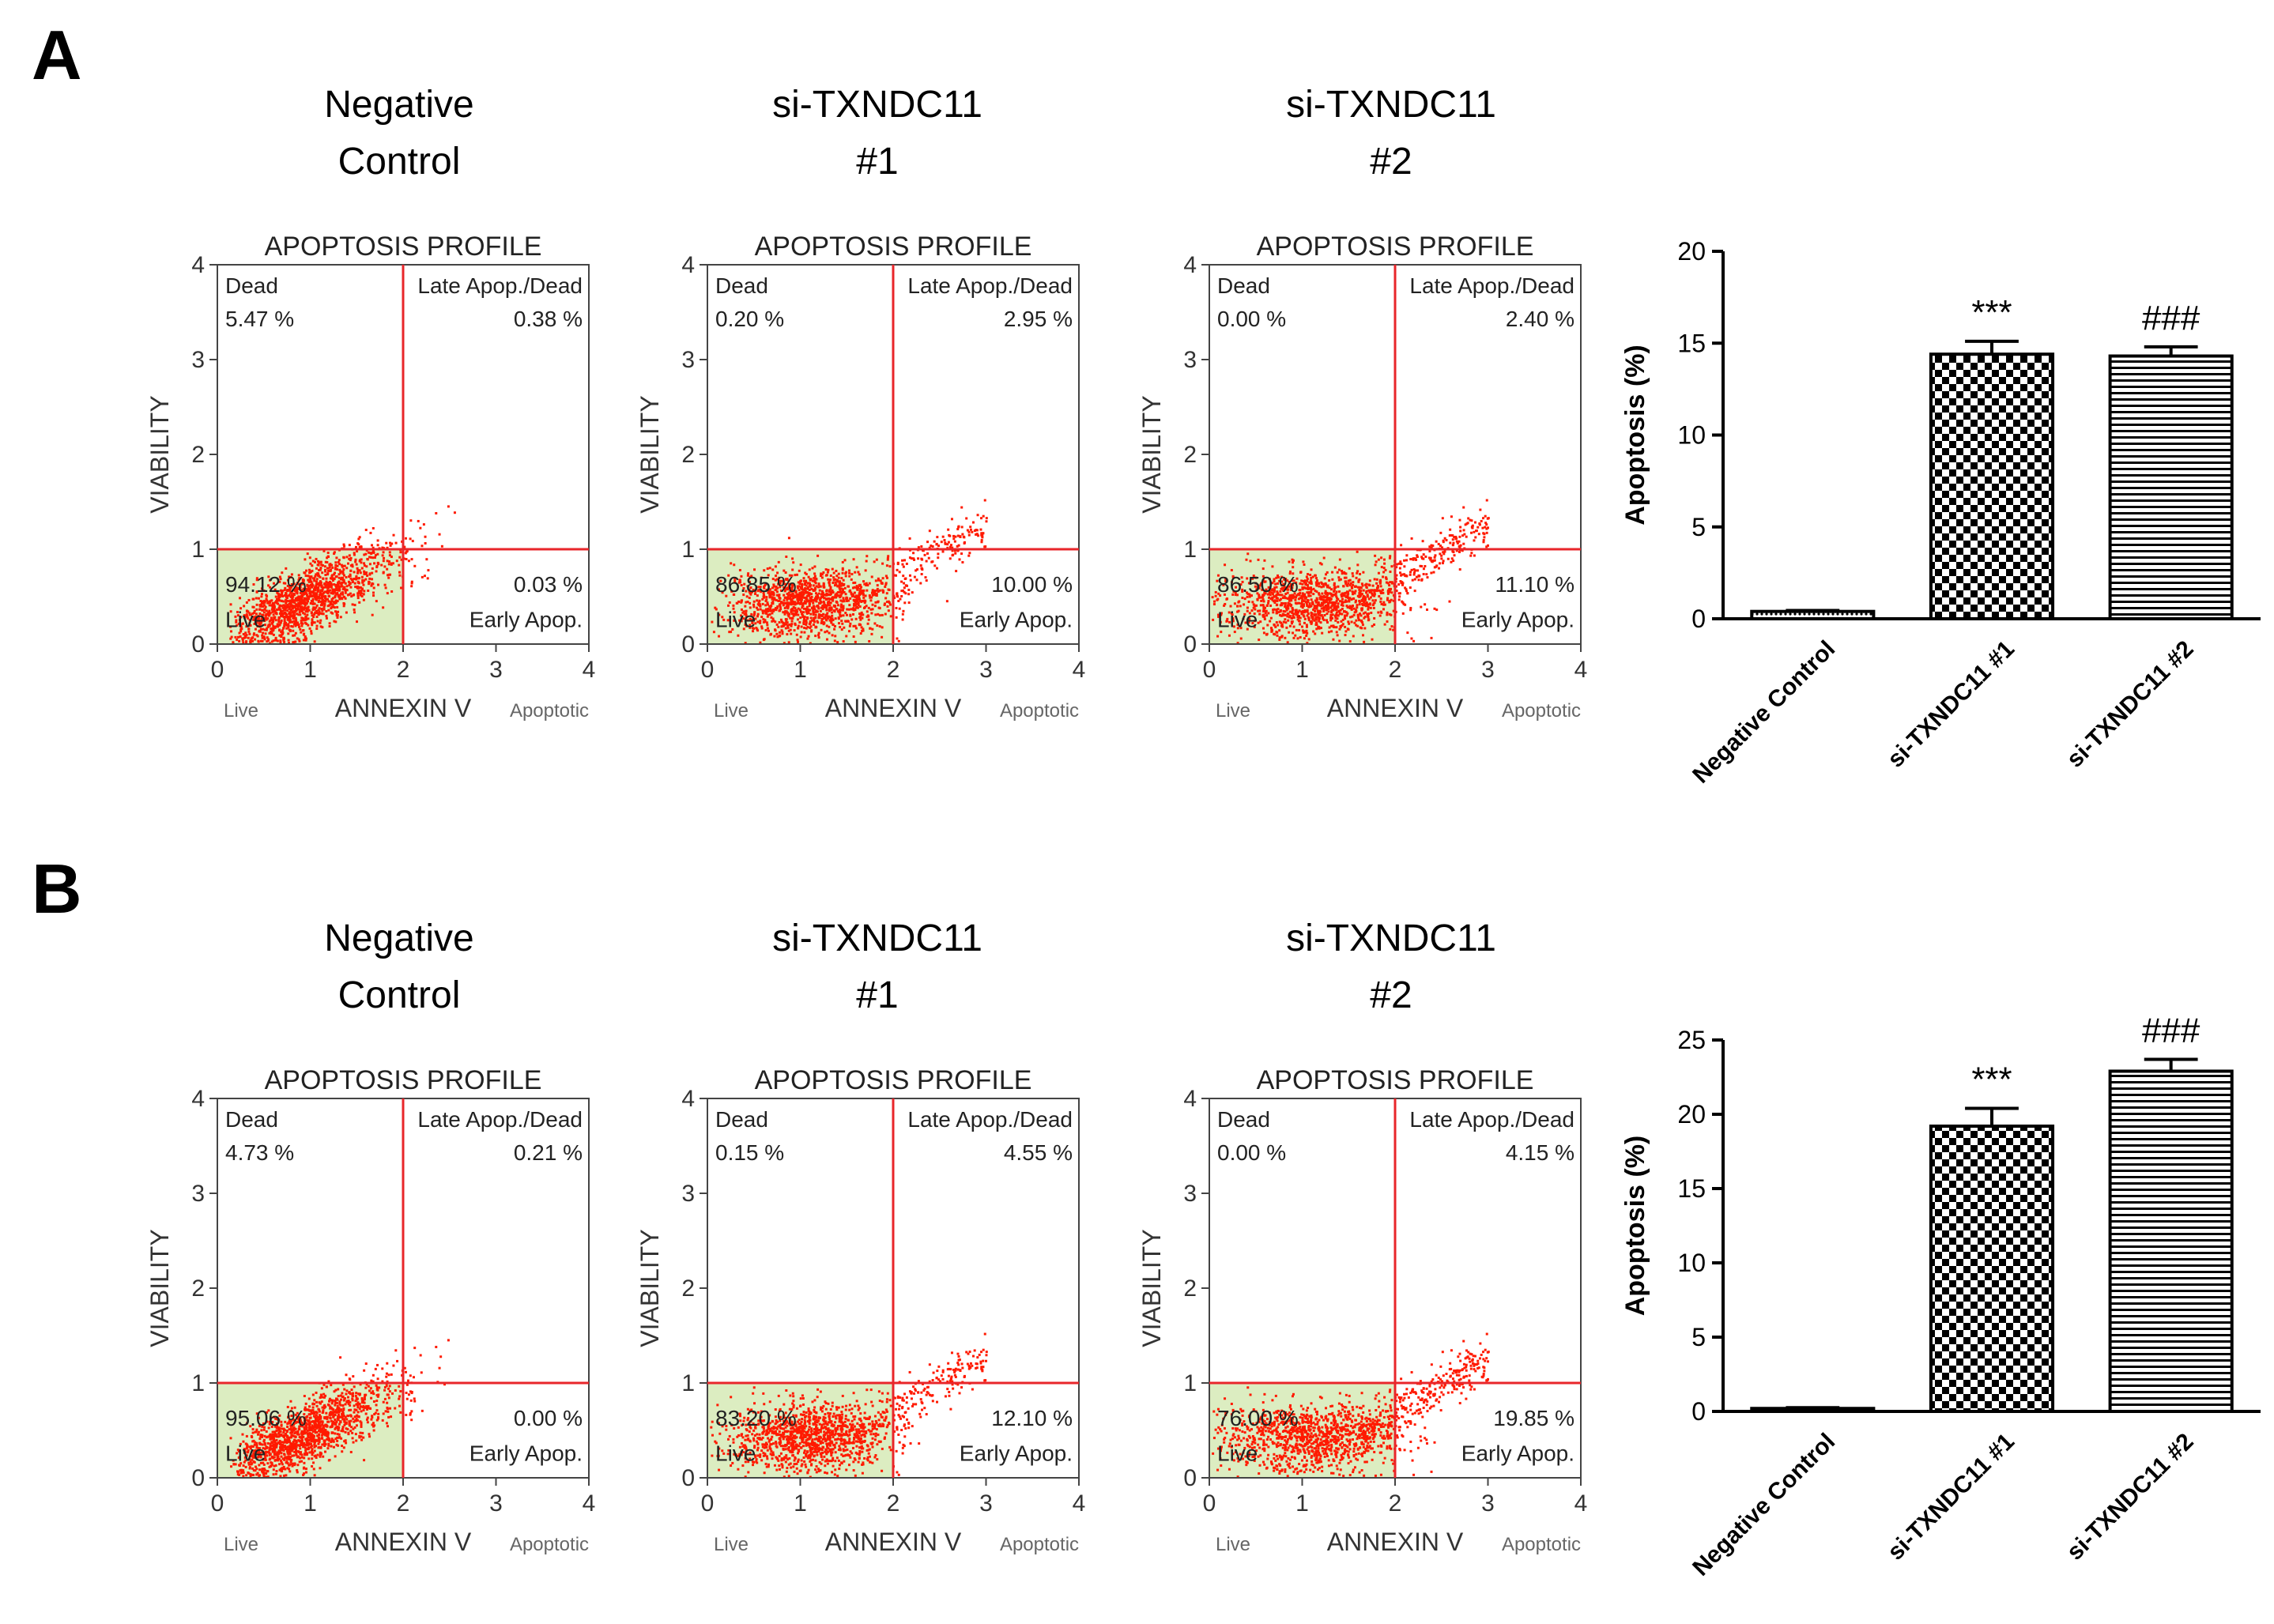  I want to click on y-axis-label: VIABILITY, so click(1151, 454).